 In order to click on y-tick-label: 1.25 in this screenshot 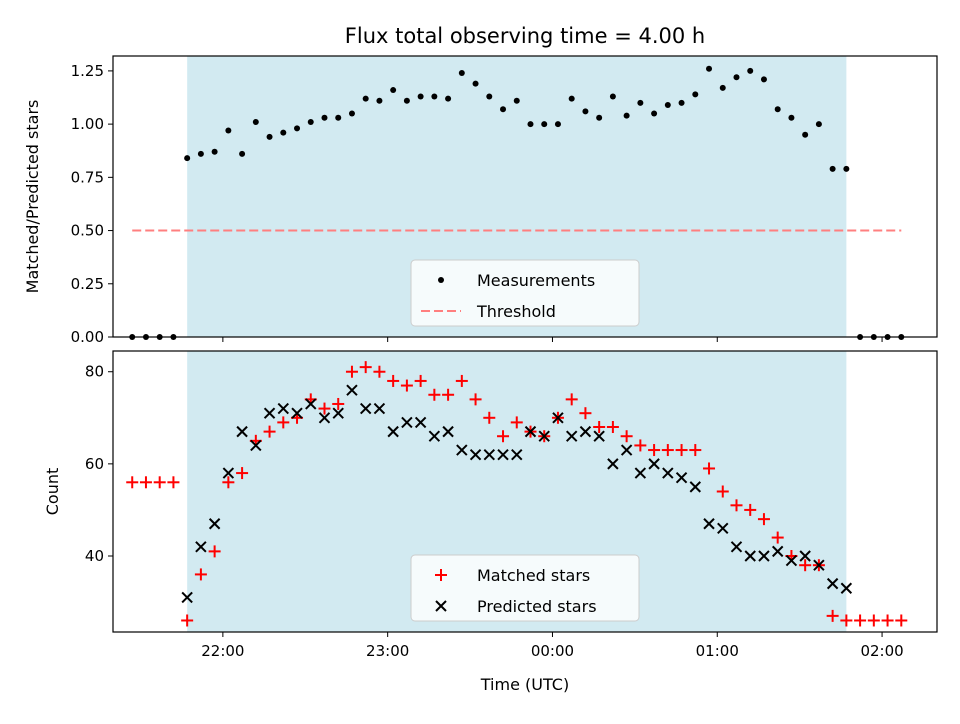, I will do `click(87, 71)`.